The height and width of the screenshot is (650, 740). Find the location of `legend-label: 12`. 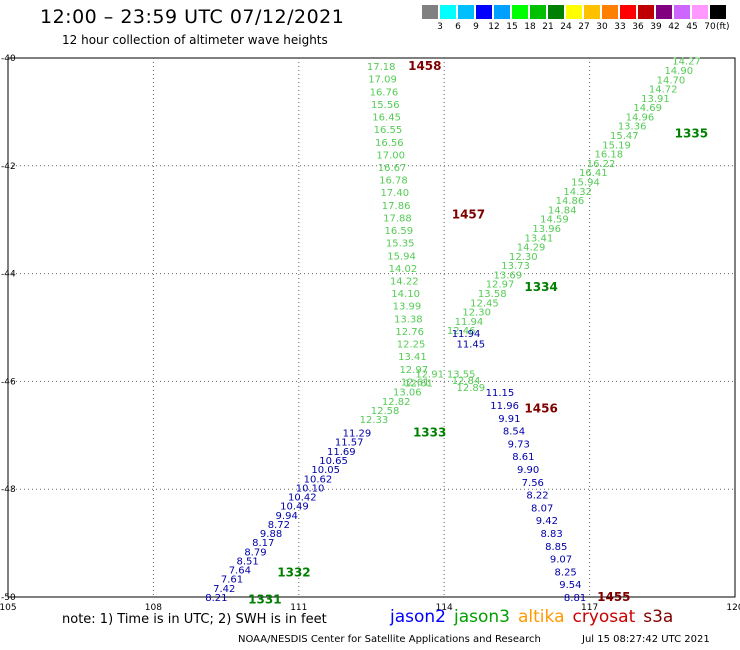

legend-label: 12 is located at coordinates (494, 27).